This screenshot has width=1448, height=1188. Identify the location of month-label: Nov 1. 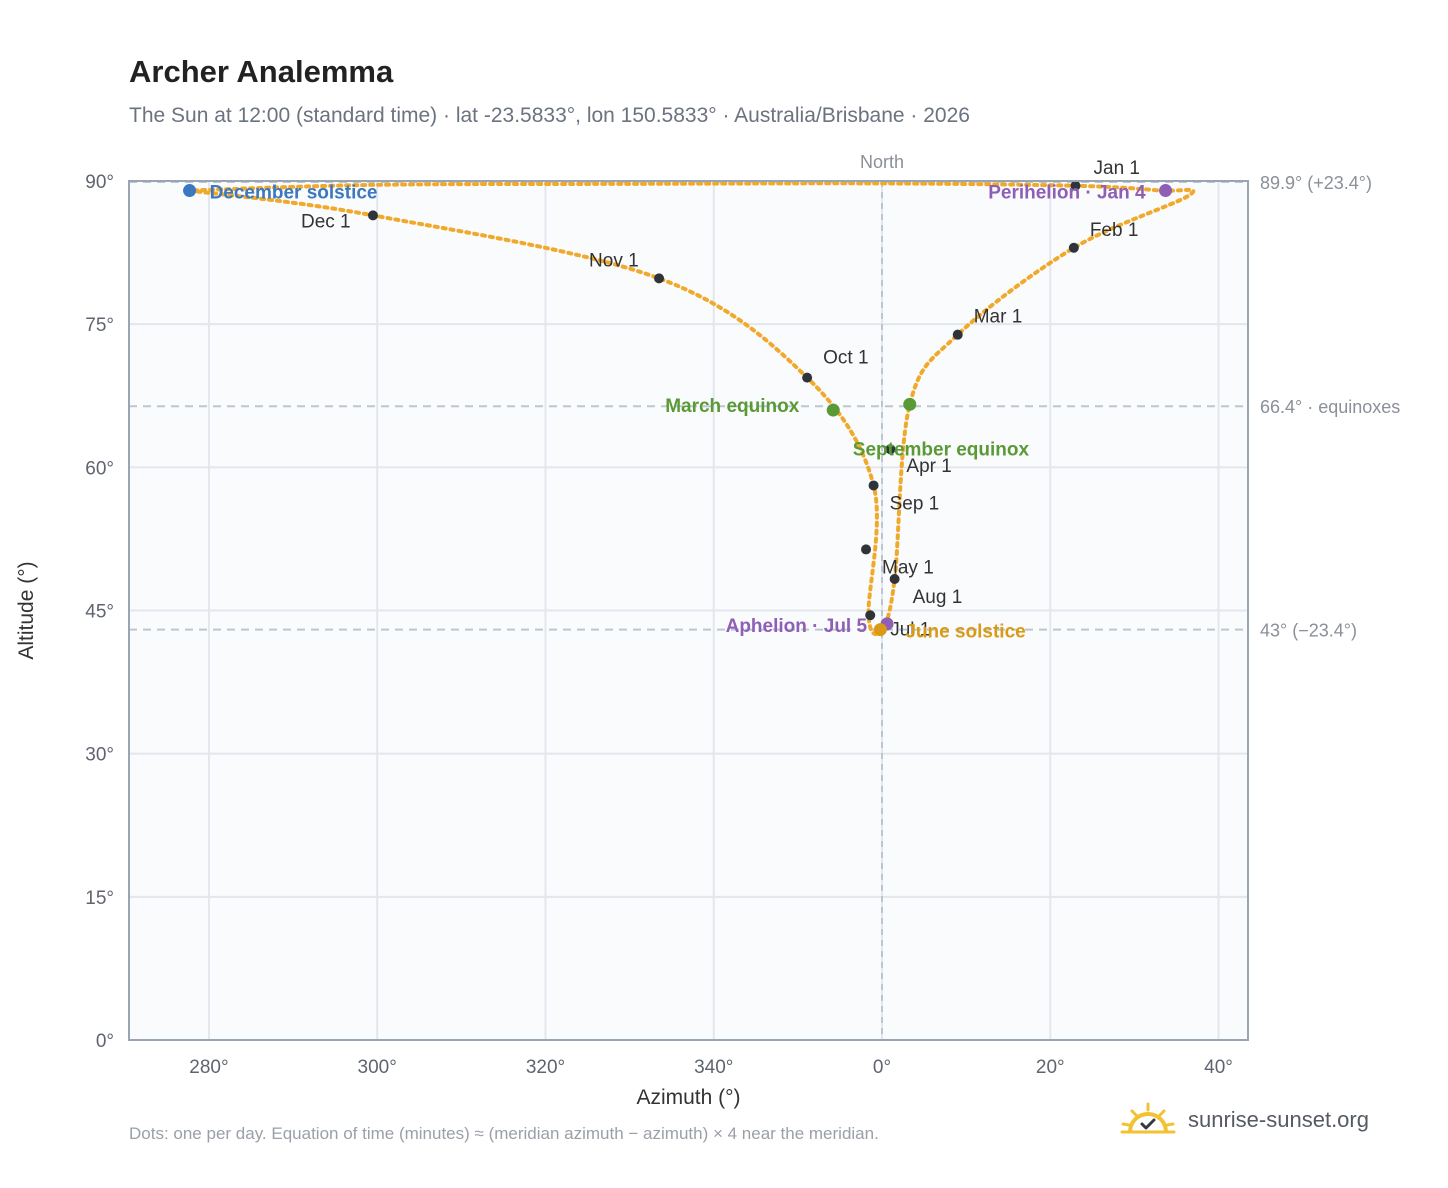
(614, 260).